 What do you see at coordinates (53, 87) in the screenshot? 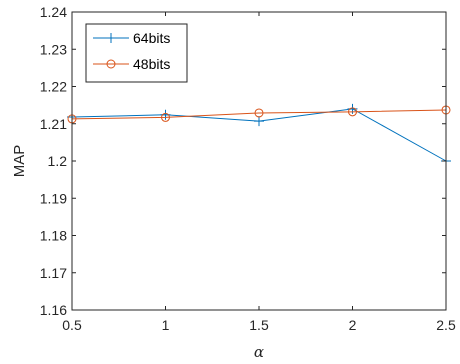
I see `y-tick-label: 1.22` at bounding box center [53, 87].